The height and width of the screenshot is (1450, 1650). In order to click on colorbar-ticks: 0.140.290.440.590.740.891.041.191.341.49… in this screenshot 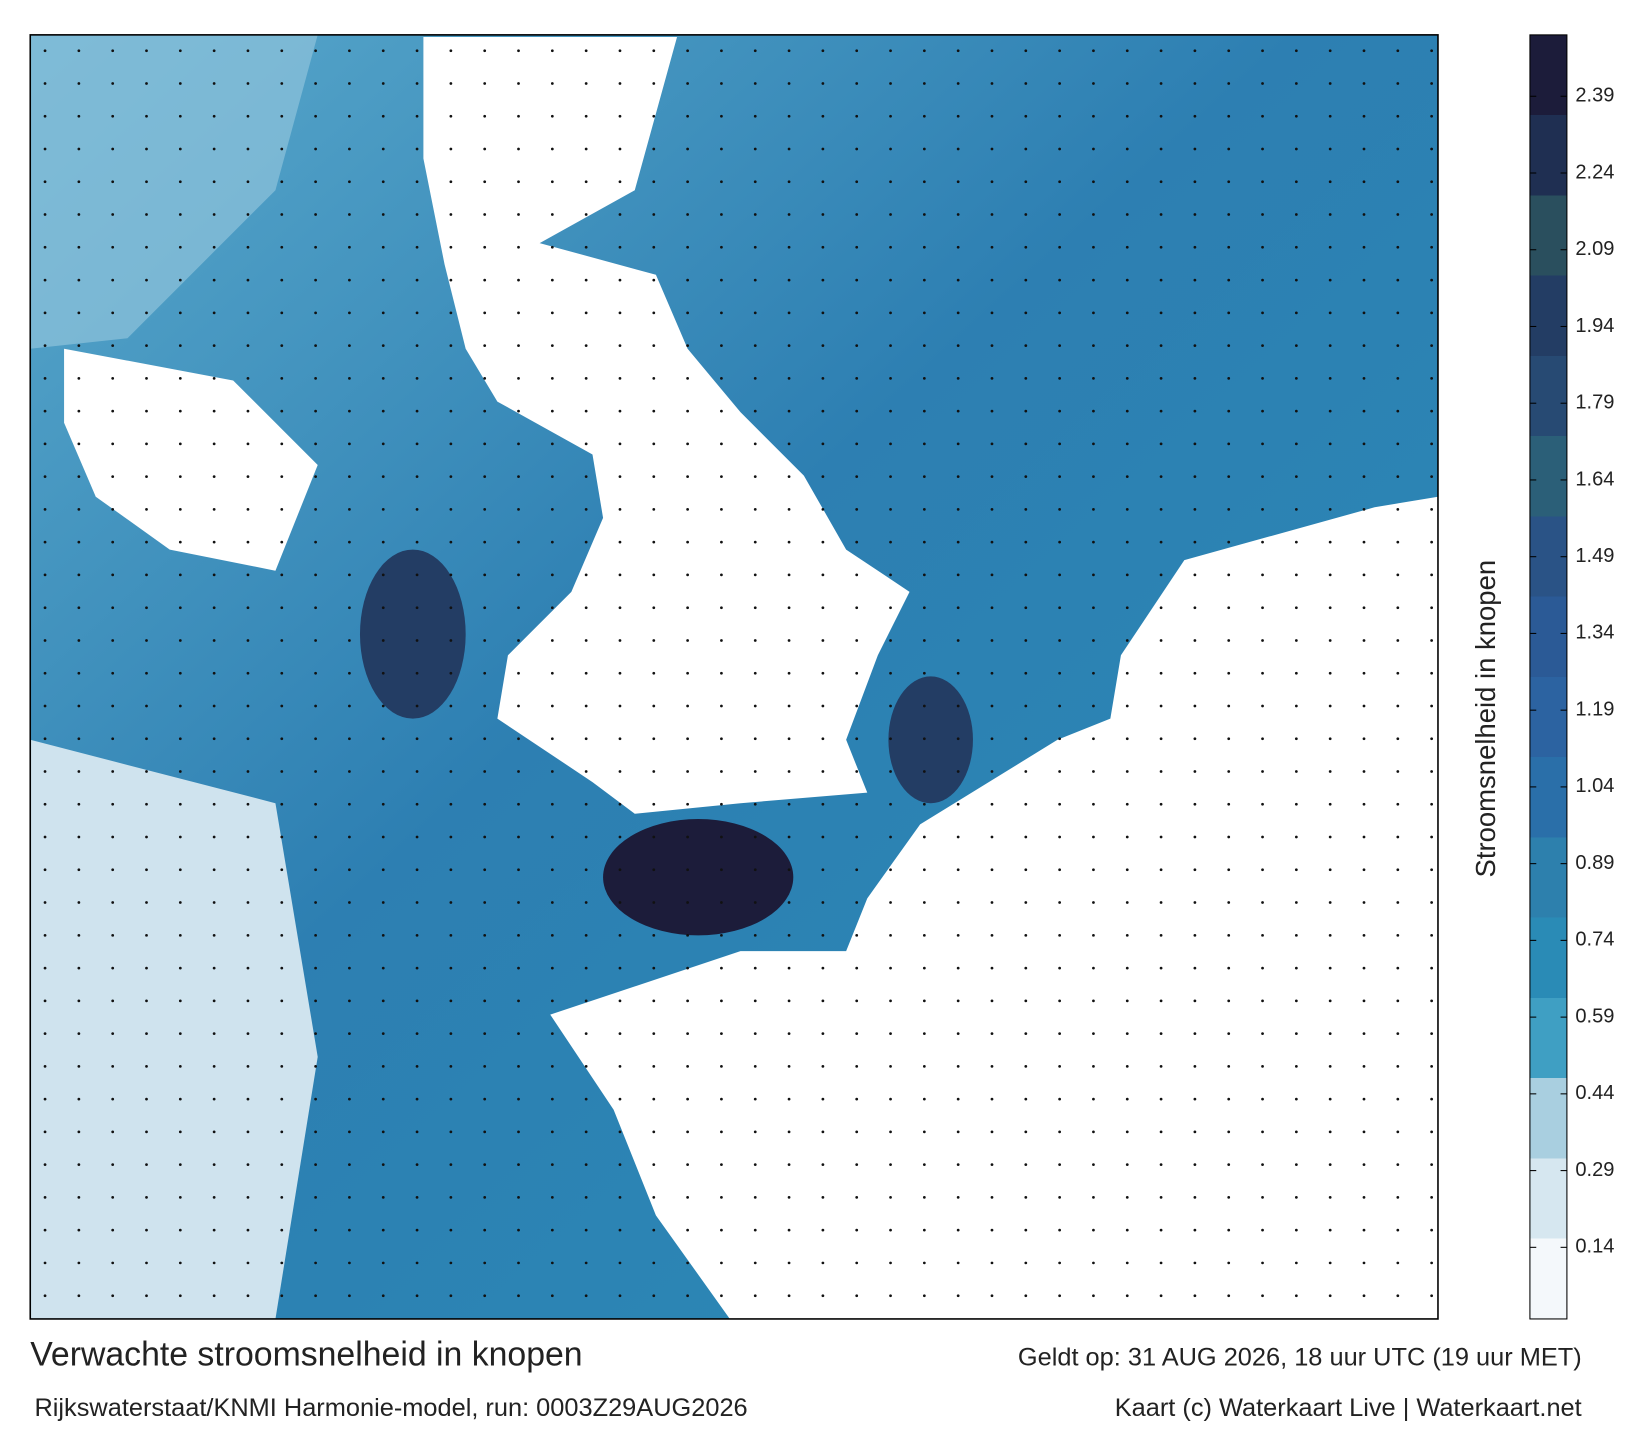, I will do `click(1571, 671)`.